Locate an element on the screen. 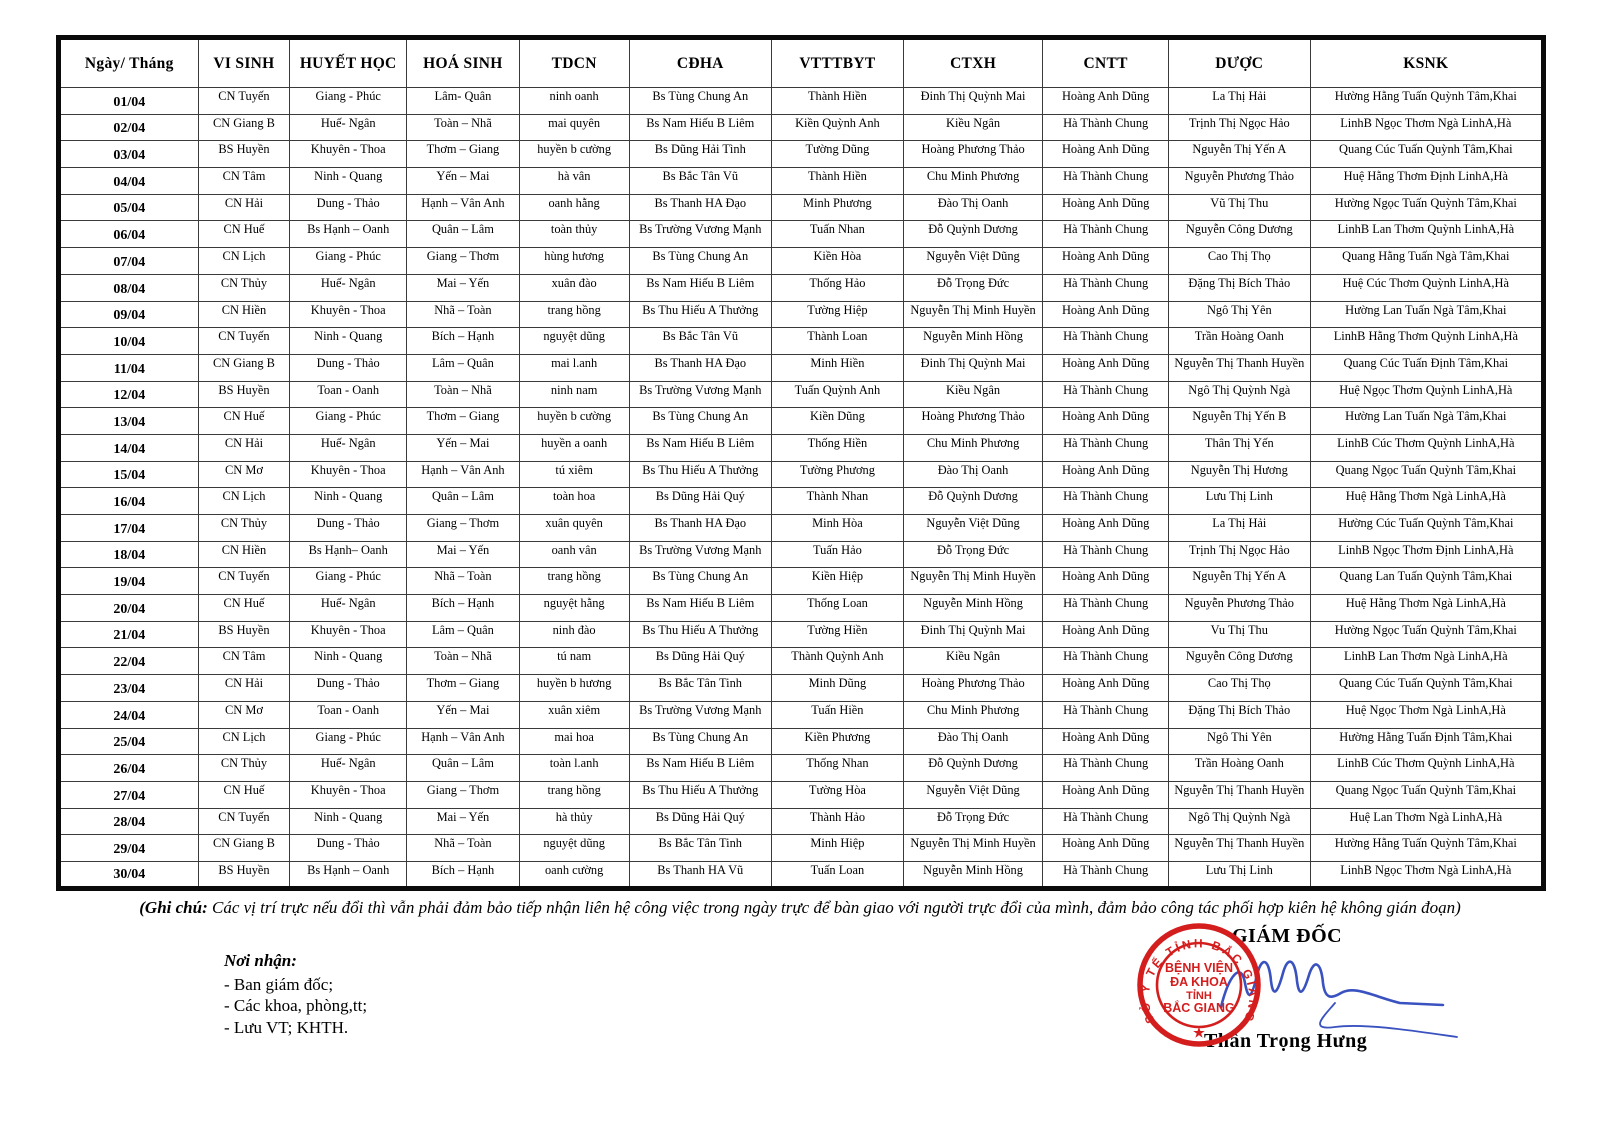 The image size is (1600, 1132). duty-cell: Đặng Thị Bích Thảo is located at coordinates (1239, 287).